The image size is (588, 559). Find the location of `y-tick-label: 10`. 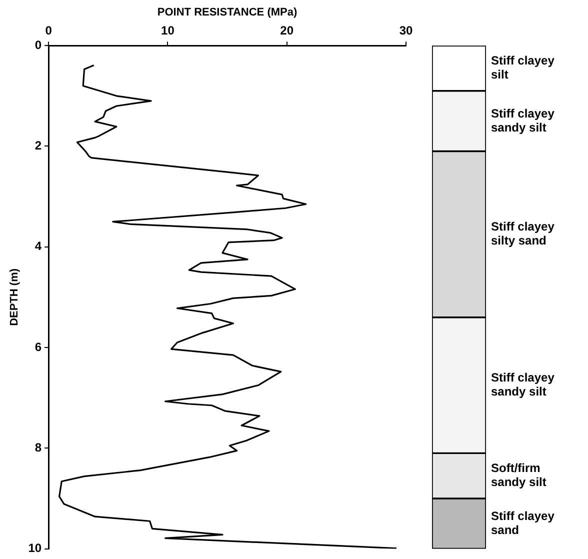

y-tick-label: 10 is located at coordinates (35, 548).